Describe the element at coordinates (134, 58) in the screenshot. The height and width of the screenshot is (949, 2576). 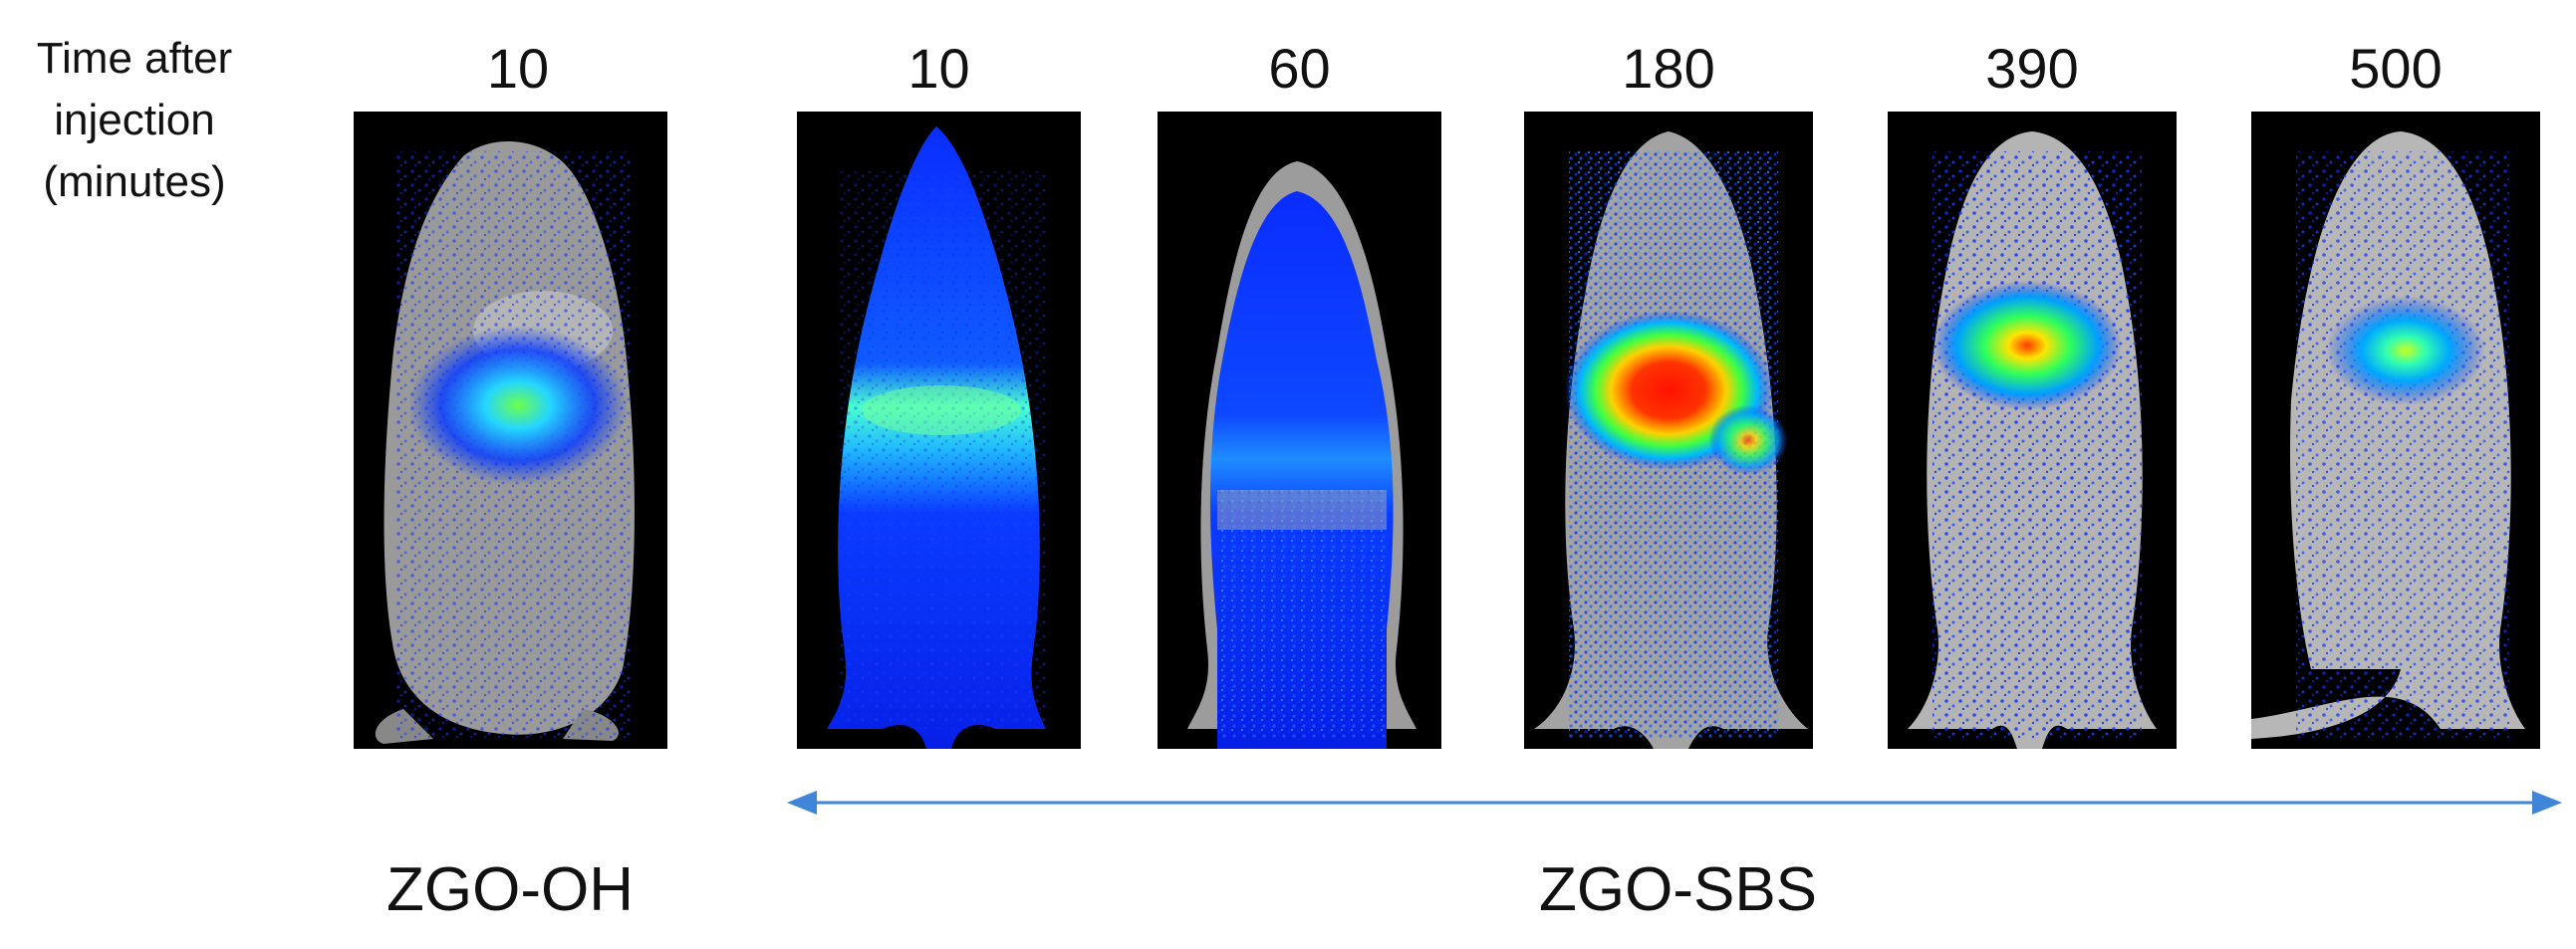
I see `caption-line-1: Time after` at that location.